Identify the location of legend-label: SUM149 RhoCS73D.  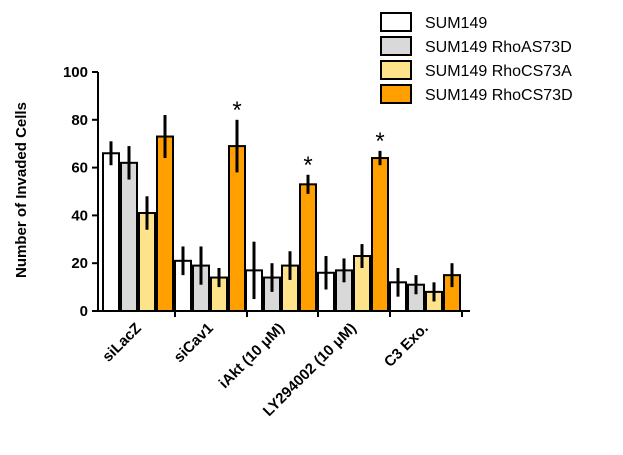
(499, 95).